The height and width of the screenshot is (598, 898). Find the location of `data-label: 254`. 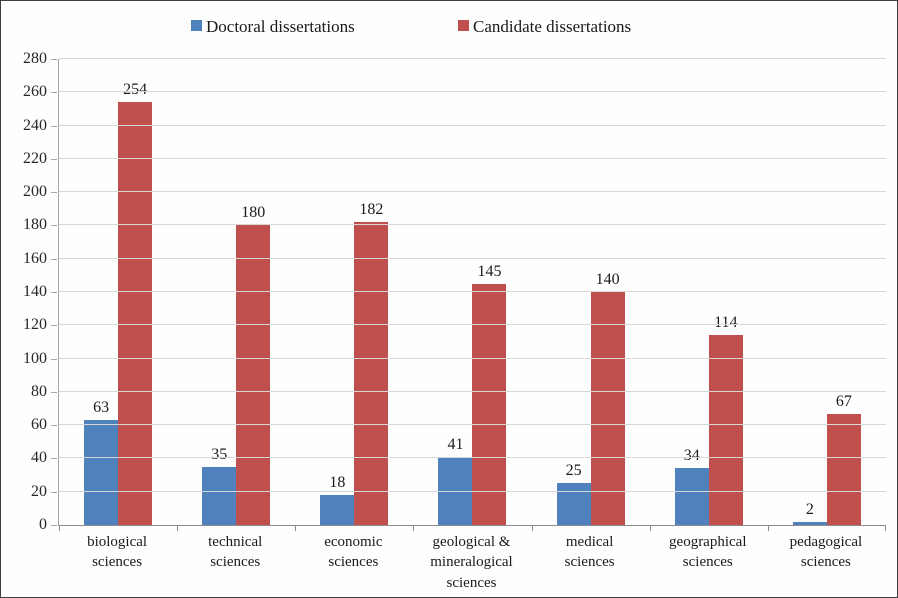

data-label: 254 is located at coordinates (135, 90).